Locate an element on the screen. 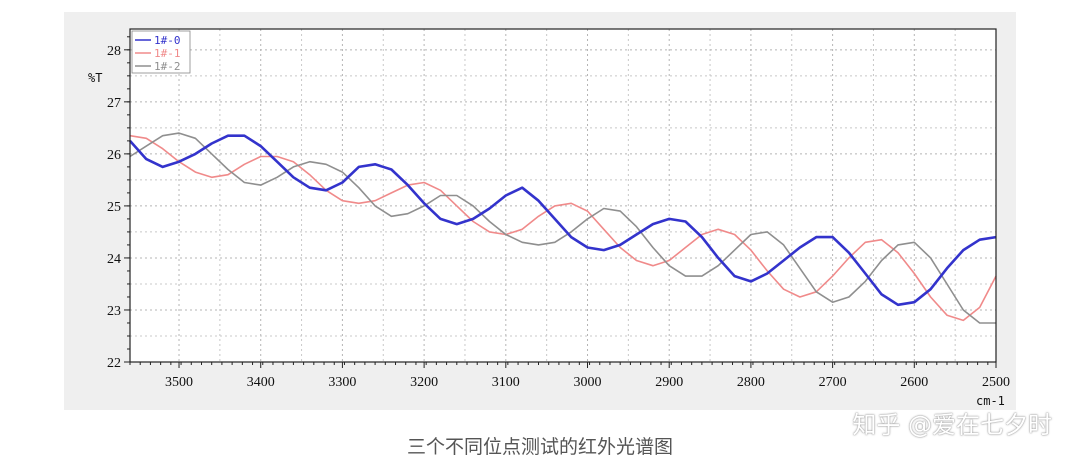 The width and height of the screenshot is (1080, 468). x-tick-label: 2700 is located at coordinates (833, 382).